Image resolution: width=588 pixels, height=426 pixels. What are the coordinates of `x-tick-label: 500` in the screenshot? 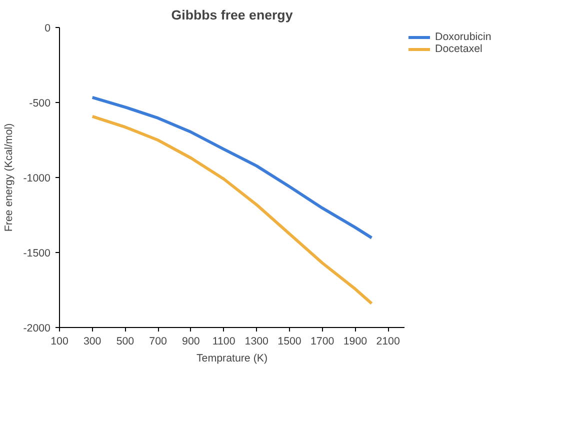 It's located at (125, 342).